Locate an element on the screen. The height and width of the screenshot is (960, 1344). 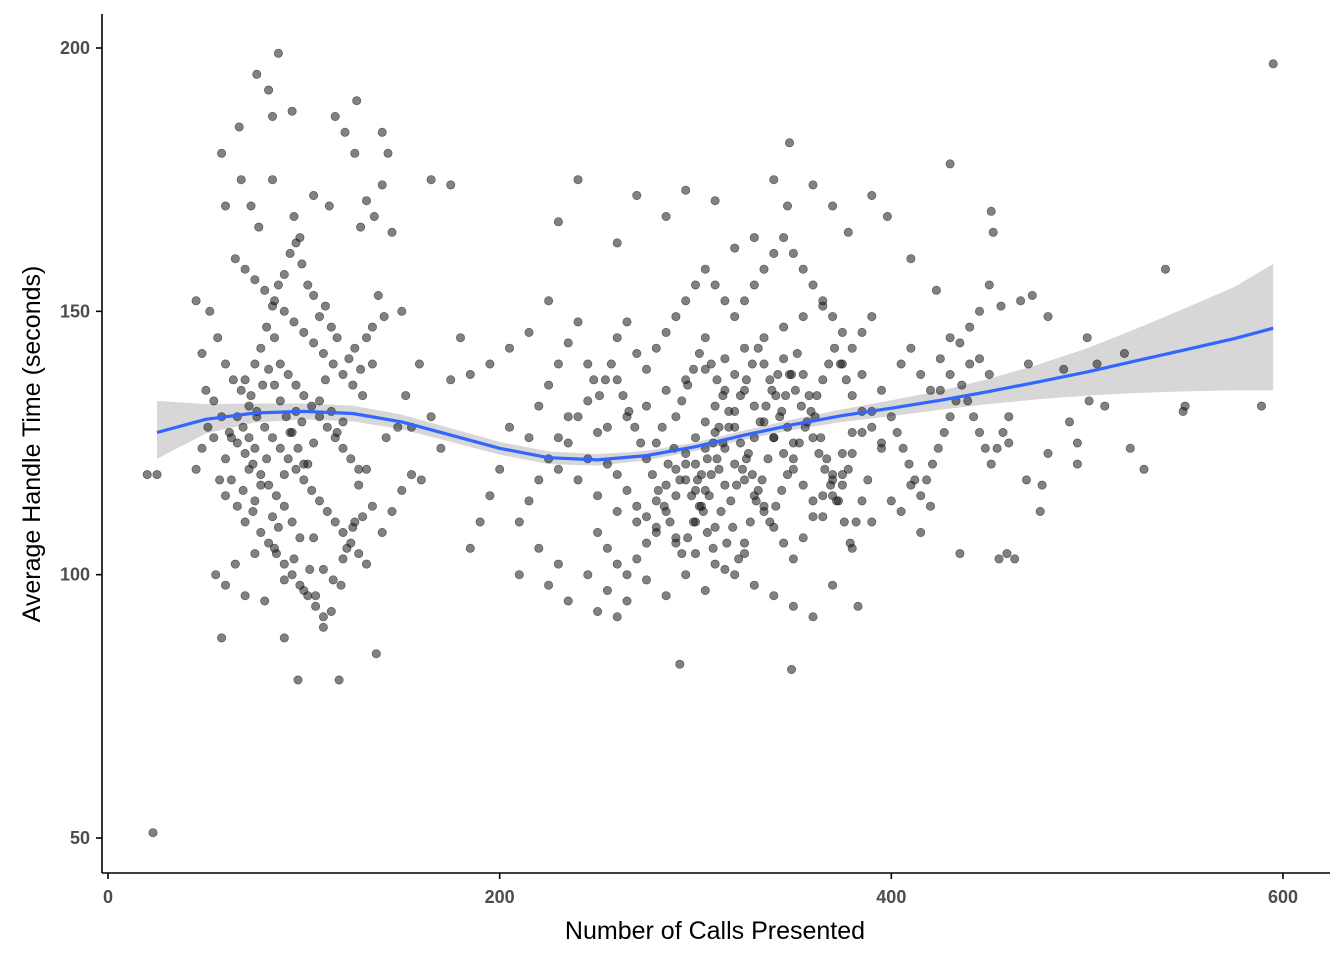
y-axis-ticks: 50 100 150 200 is located at coordinates (81, 443).